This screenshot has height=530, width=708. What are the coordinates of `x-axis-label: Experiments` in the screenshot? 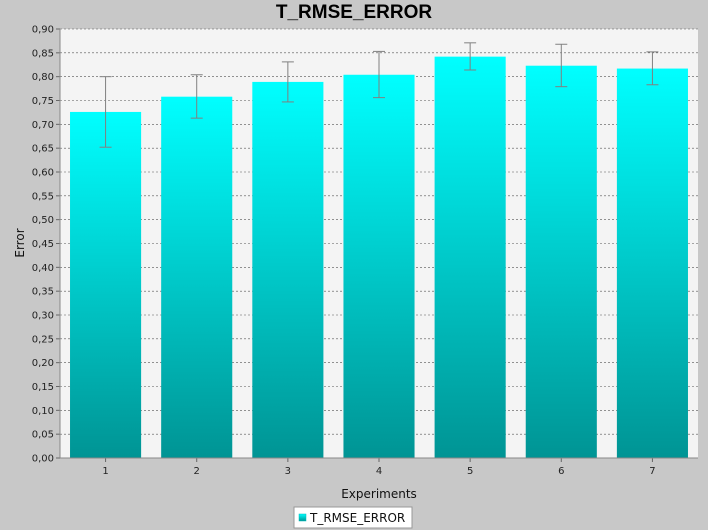 It's located at (379, 494).